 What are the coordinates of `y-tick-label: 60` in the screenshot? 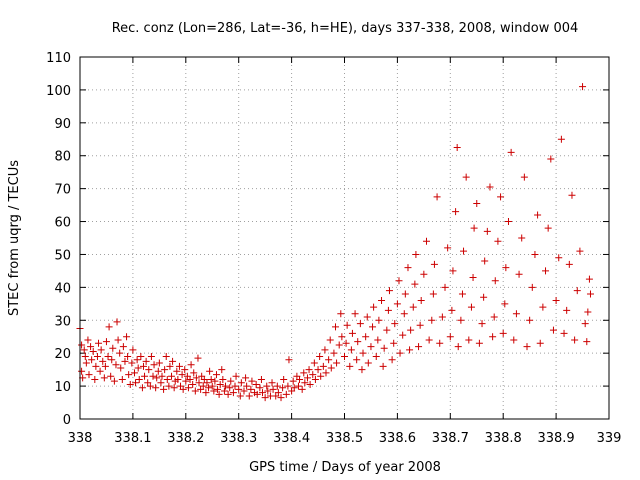 It's located at (62, 223).